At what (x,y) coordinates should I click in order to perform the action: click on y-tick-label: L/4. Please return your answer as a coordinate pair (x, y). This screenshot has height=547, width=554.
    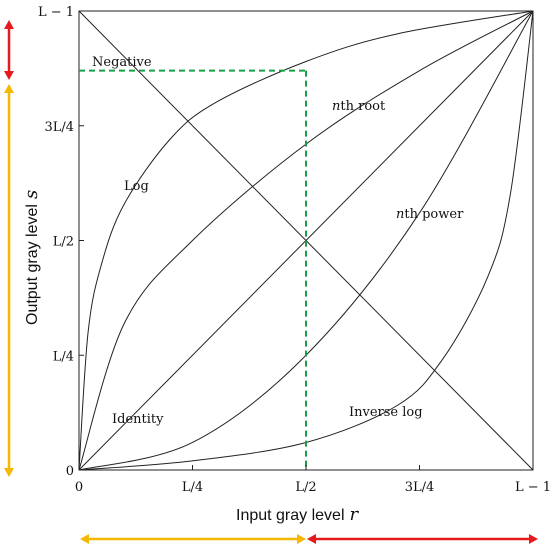
    Looking at the image, I should click on (63, 356).